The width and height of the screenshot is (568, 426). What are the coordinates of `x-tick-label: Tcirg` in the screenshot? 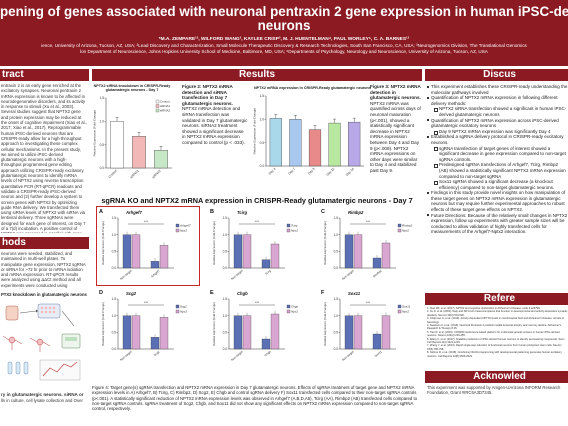 It's located at (268, 271).